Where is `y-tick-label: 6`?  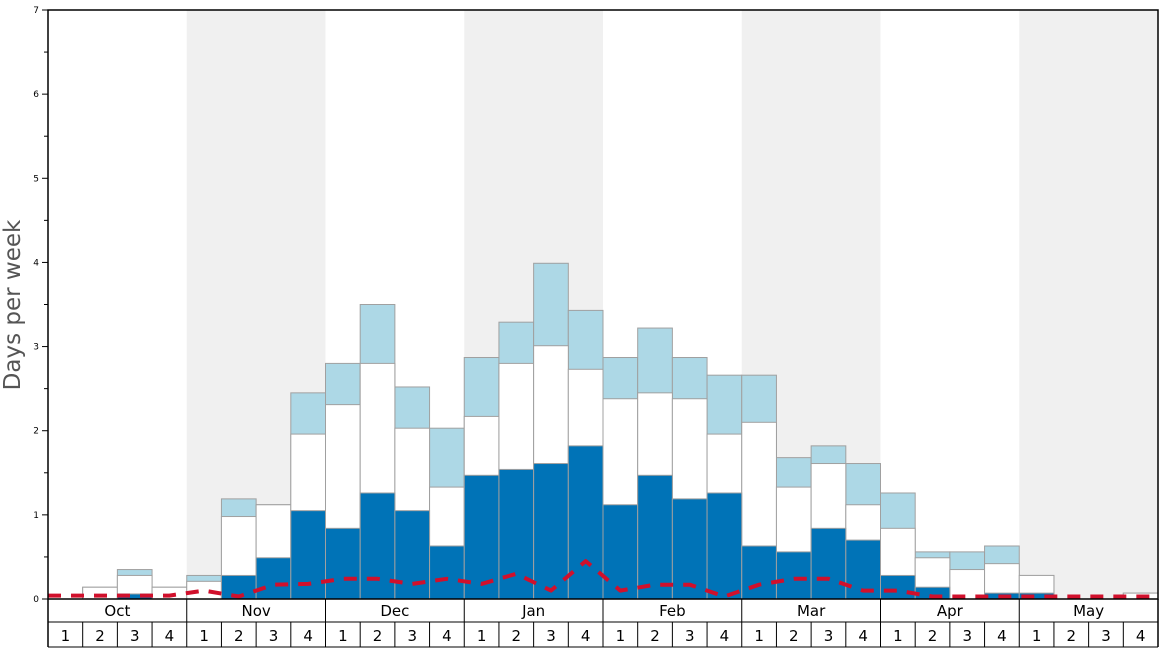 y-tick-label: 6 is located at coordinates (36, 95).